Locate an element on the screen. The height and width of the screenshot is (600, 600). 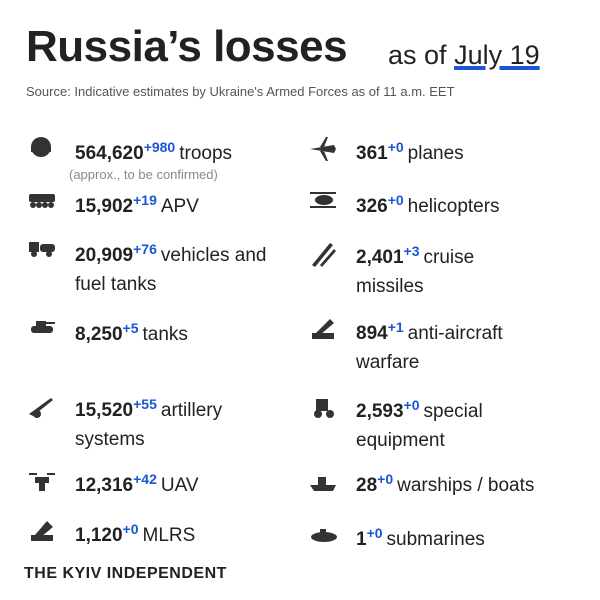
stat: 8,250+5 tanks is located at coordinates (190, 331).